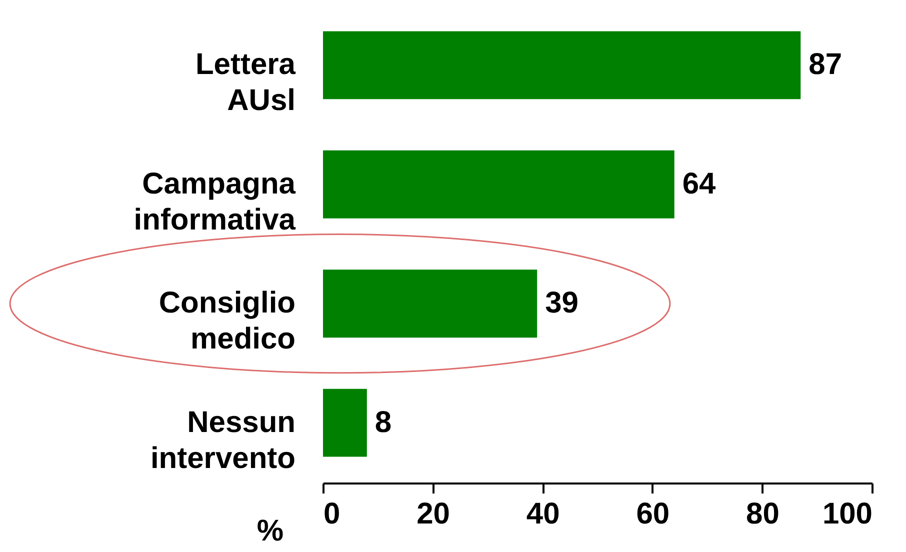 The width and height of the screenshot is (906, 552). What do you see at coordinates (383, 422) in the screenshot?
I see `data-label: 8` at bounding box center [383, 422].